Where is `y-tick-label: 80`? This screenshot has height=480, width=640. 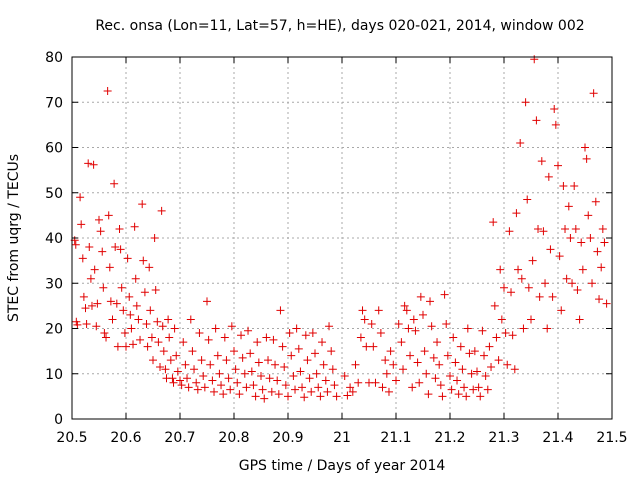 y-tick-label: 80 is located at coordinates (54, 58).